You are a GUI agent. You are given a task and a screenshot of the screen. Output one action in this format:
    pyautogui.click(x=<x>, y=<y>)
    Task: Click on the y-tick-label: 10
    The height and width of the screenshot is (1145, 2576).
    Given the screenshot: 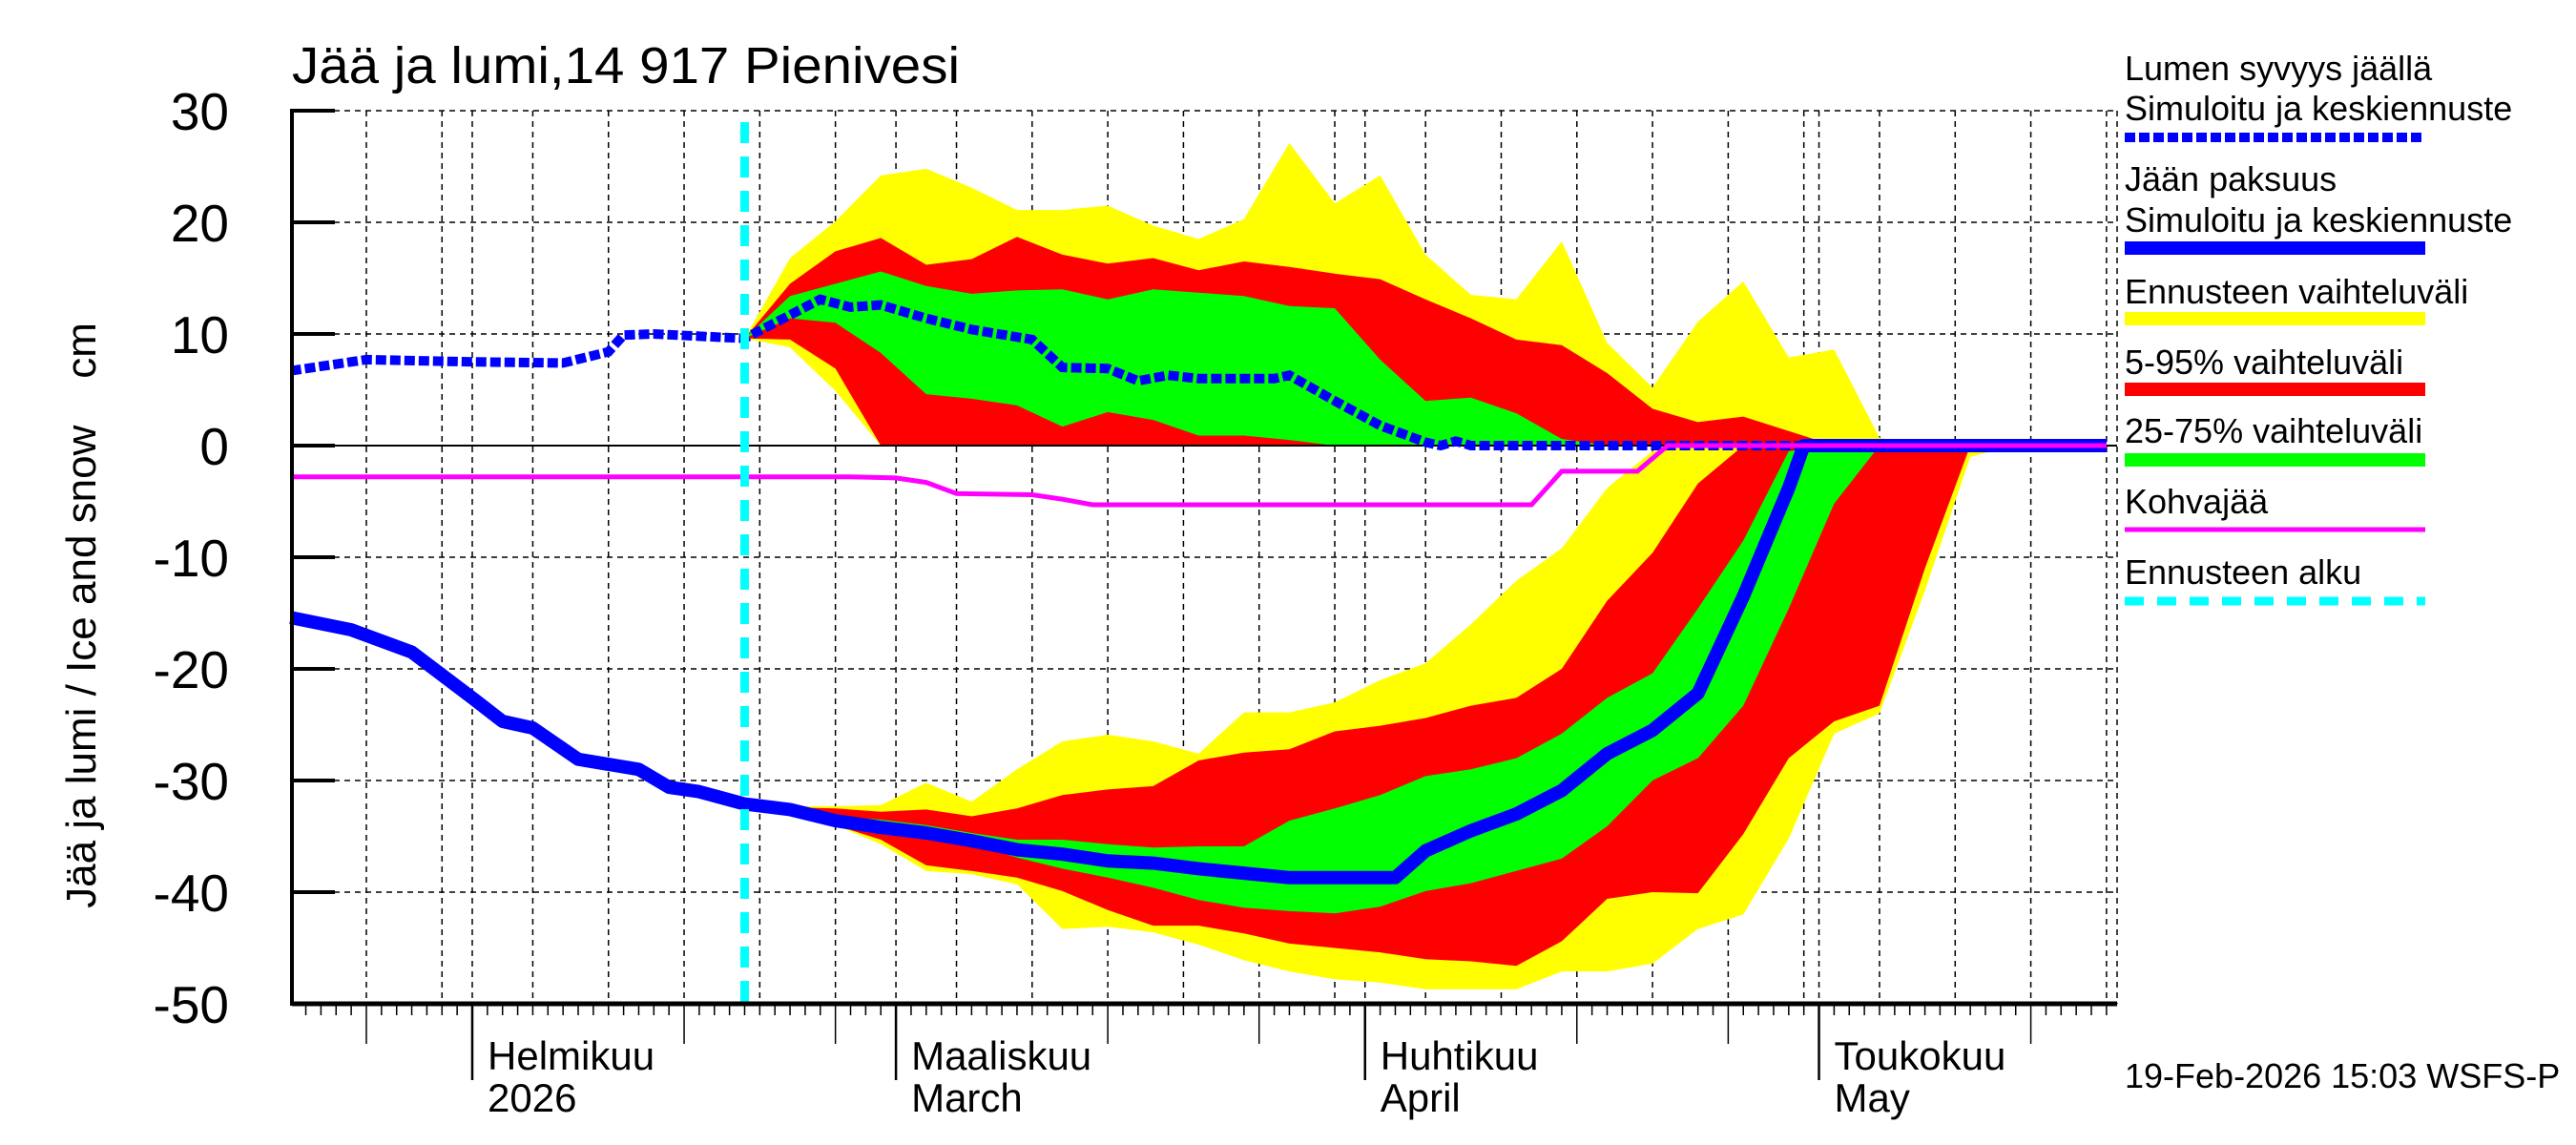 What is the action you would take?
    pyautogui.click(x=200, y=335)
    